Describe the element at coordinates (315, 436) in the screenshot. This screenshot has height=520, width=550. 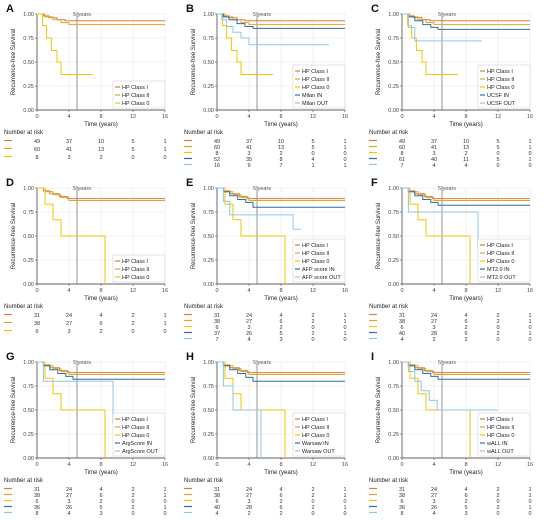
I see `legend-label: HP Class 0` at that location.